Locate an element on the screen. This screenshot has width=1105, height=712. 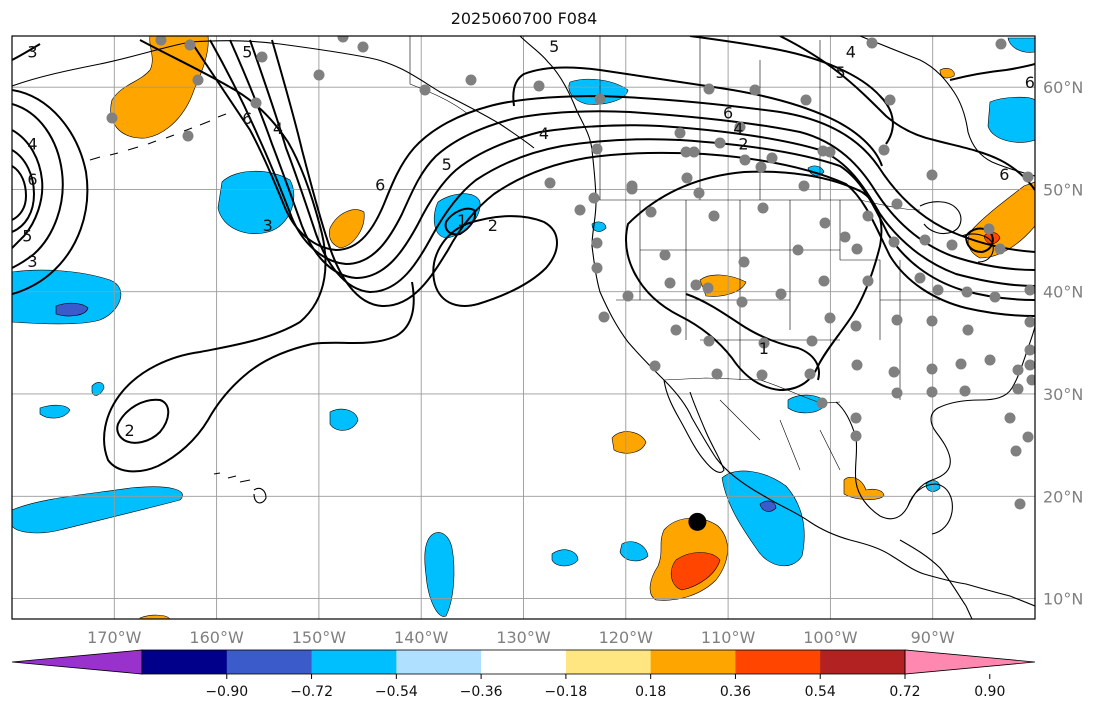
latitude-tick-label: 40°N is located at coordinates (1063, 292).